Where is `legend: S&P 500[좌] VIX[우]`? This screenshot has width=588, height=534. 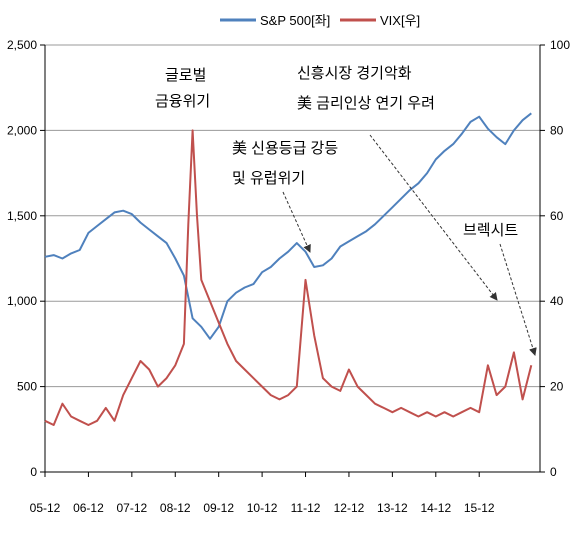 legend: S&P 500[좌] VIX[우] is located at coordinates (320, 20).